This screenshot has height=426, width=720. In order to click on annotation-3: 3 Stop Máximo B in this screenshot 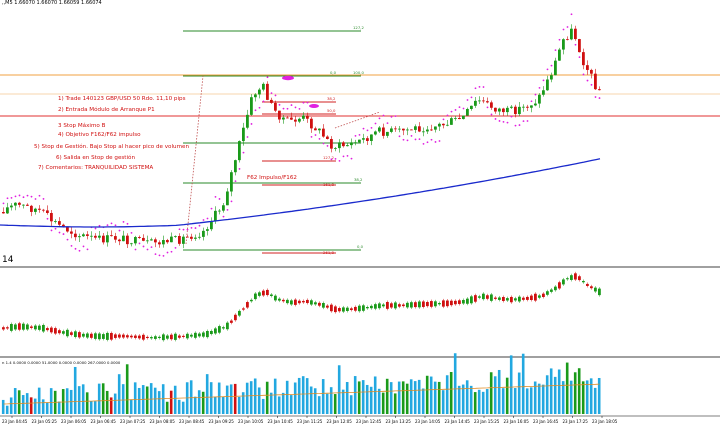, I will do `click(82, 125)`.